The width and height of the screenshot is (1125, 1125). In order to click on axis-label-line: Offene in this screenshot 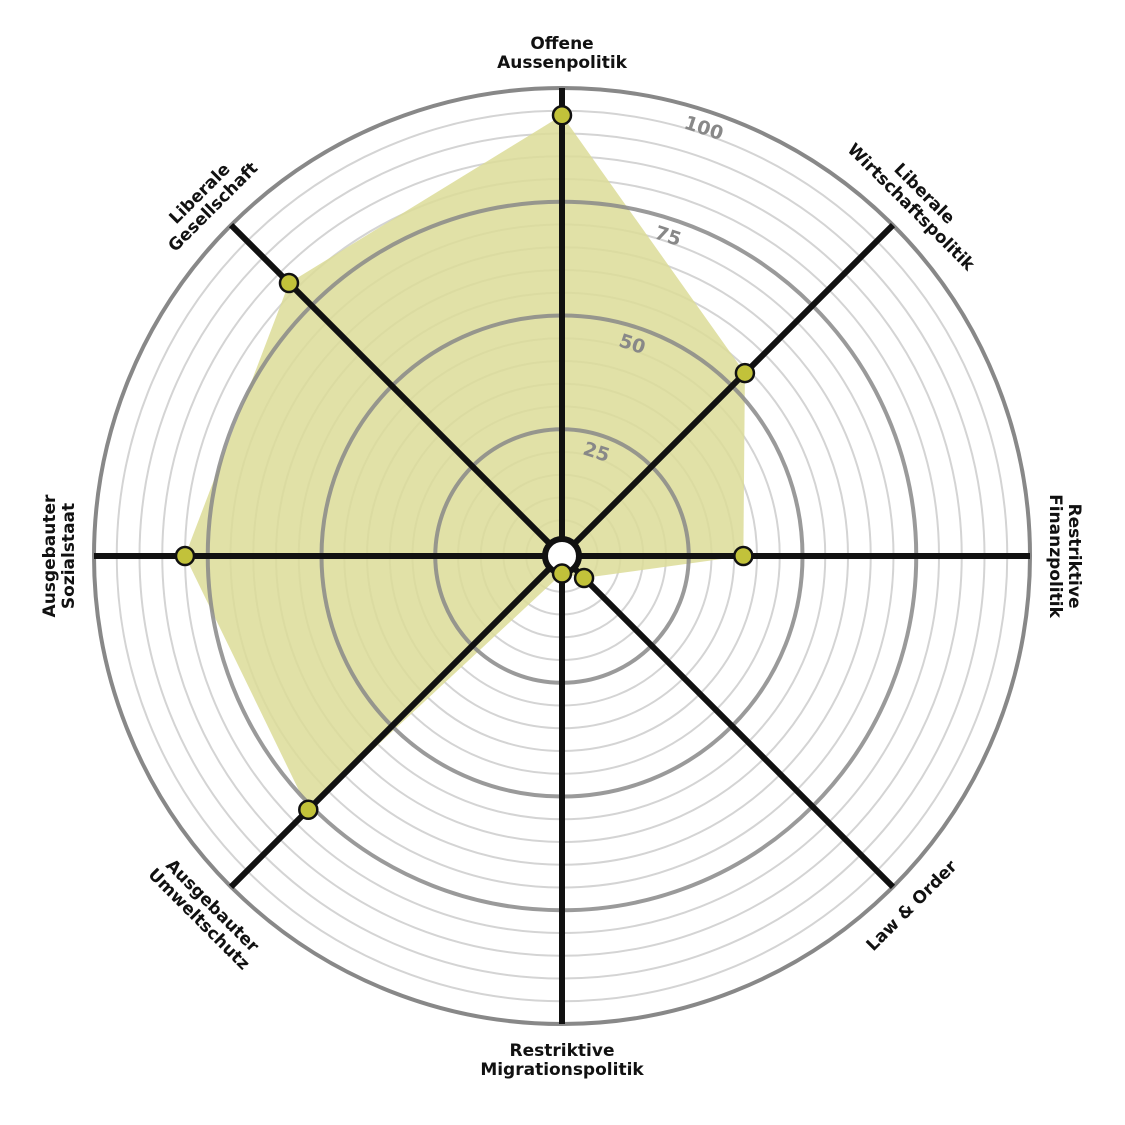, I will do `click(561, 44)`.